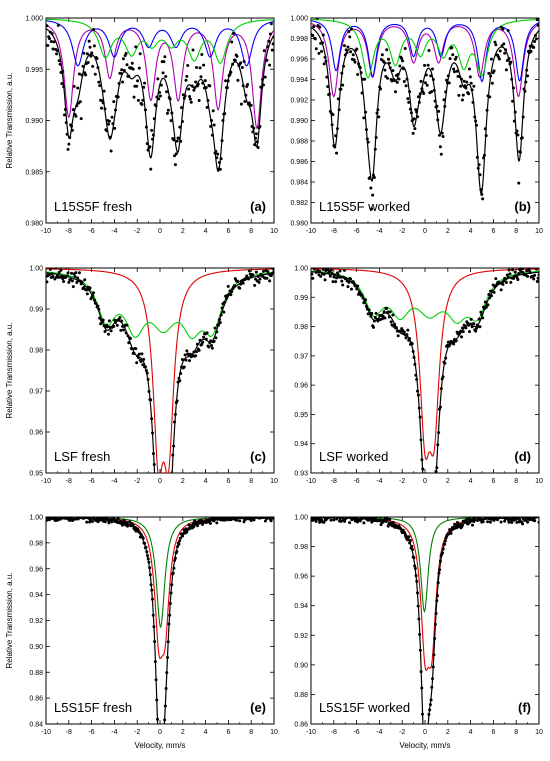 This screenshot has height=761, width=550. I want to click on x-tick-label: -4, so click(379, 732).